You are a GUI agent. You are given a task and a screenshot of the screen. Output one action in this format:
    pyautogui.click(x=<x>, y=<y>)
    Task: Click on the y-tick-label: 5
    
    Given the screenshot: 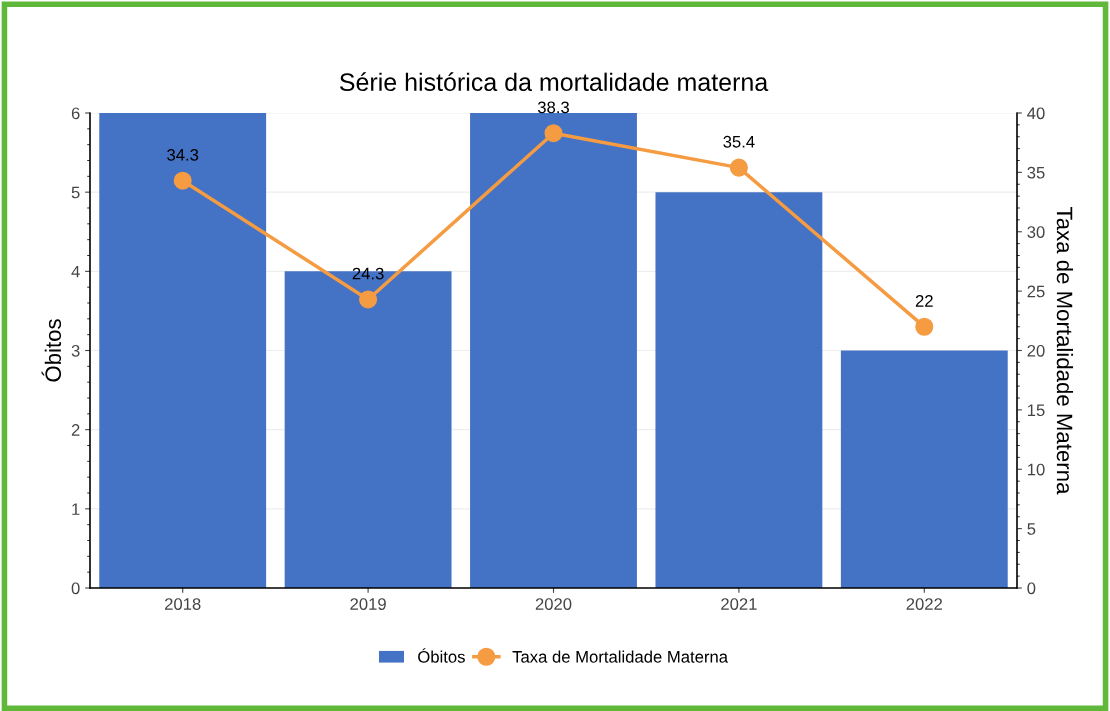 What is the action you would take?
    pyautogui.click(x=75, y=192)
    